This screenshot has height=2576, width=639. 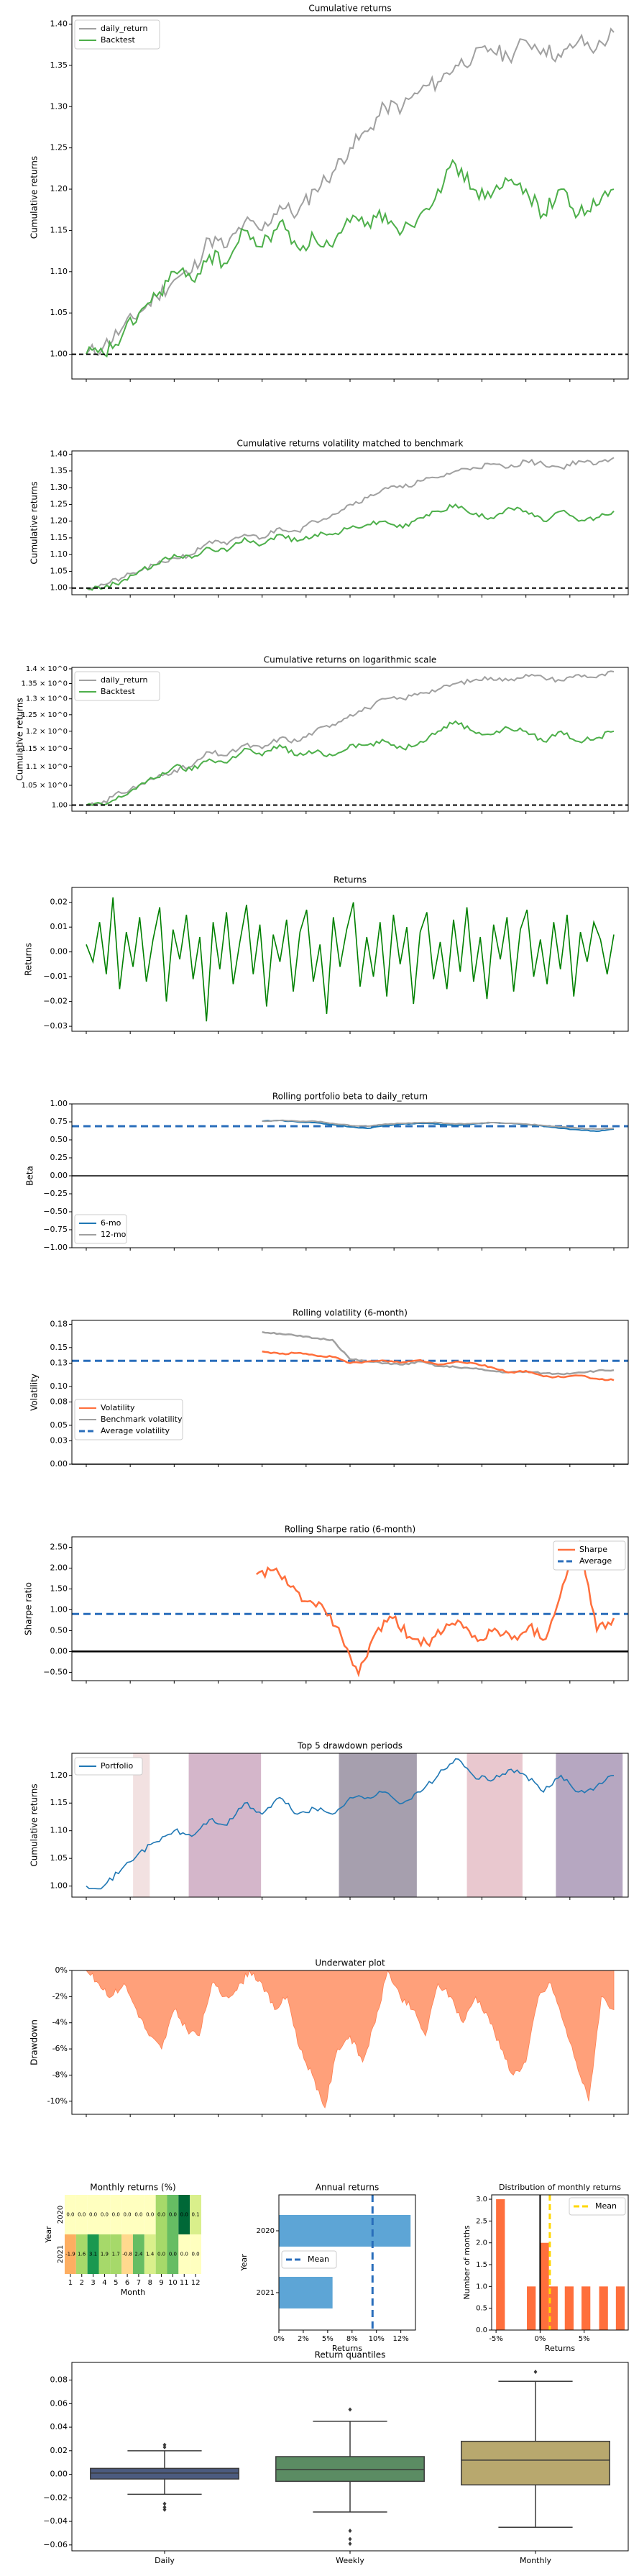 I want to click on chart6-y-tick-label: 2.50, so click(x=59, y=1546).